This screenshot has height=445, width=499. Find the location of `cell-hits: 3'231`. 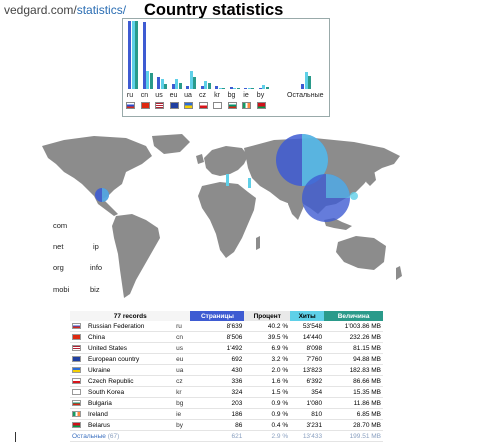

cell-hits: 3'231 is located at coordinates (307, 425).